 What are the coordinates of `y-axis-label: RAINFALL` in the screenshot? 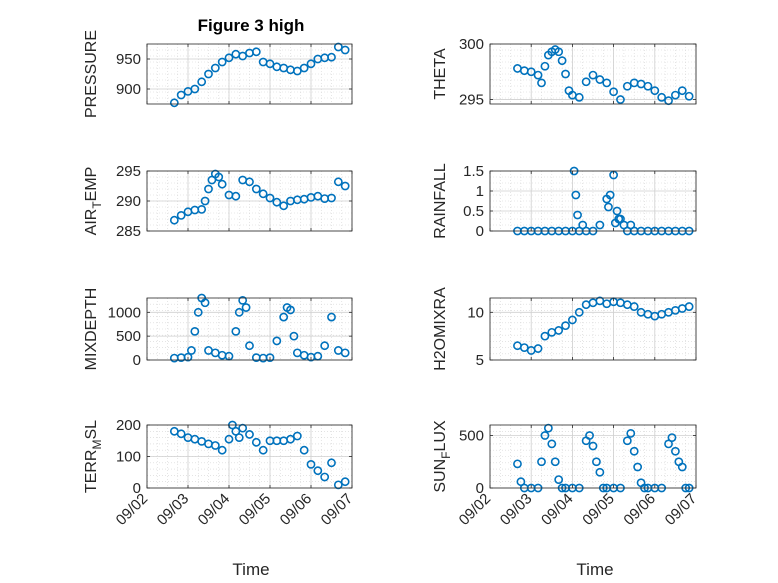 It's located at (440, 201).